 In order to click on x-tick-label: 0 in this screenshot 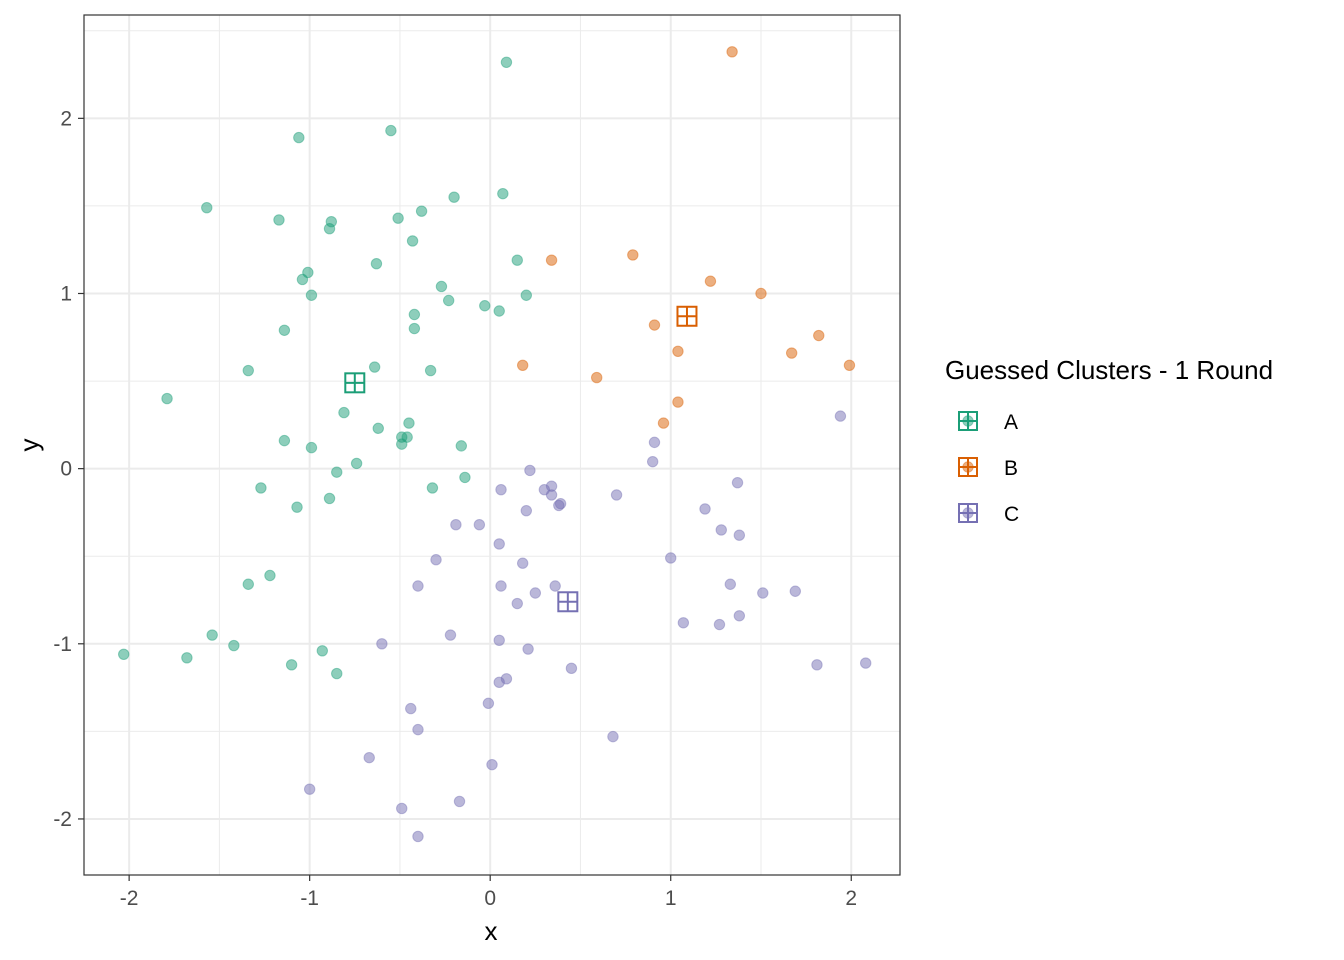, I will do `click(490, 898)`.